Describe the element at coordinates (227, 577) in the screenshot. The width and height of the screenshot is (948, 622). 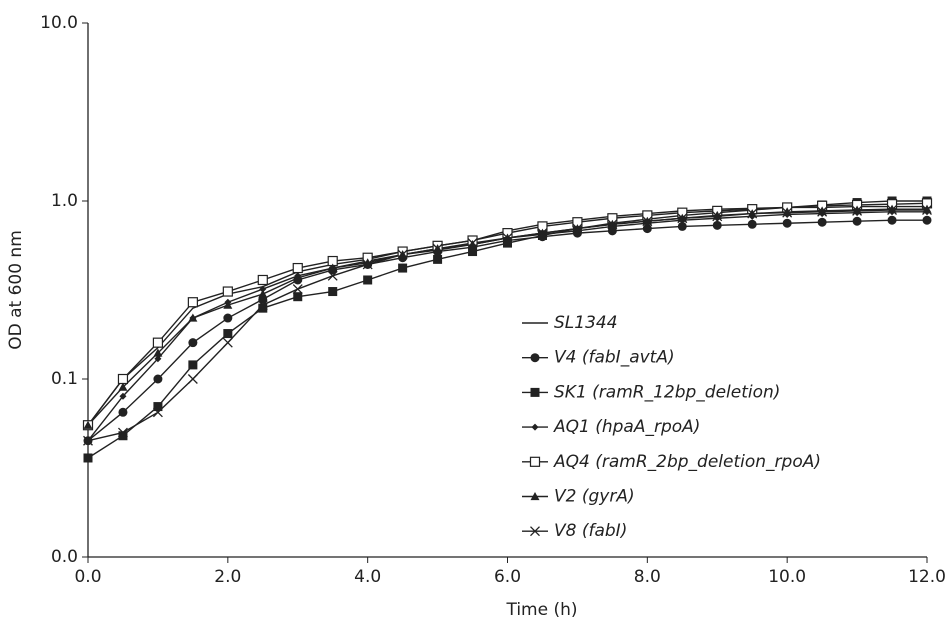
I see `x-tick-label: 2.0` at that location.